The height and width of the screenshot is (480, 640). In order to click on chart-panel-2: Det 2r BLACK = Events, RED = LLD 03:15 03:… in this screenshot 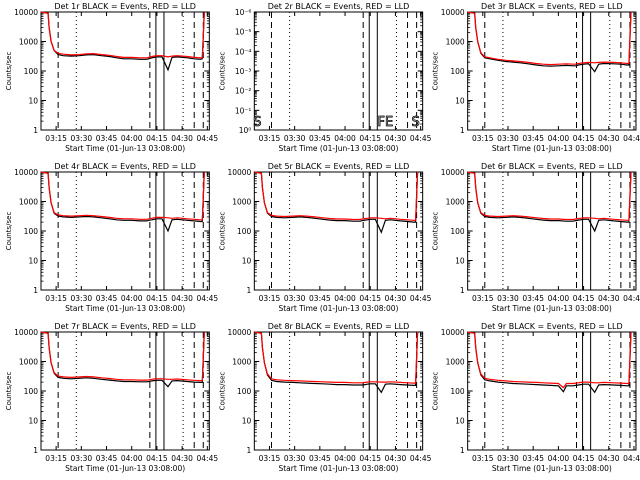, I will do `click(324, 77)`.